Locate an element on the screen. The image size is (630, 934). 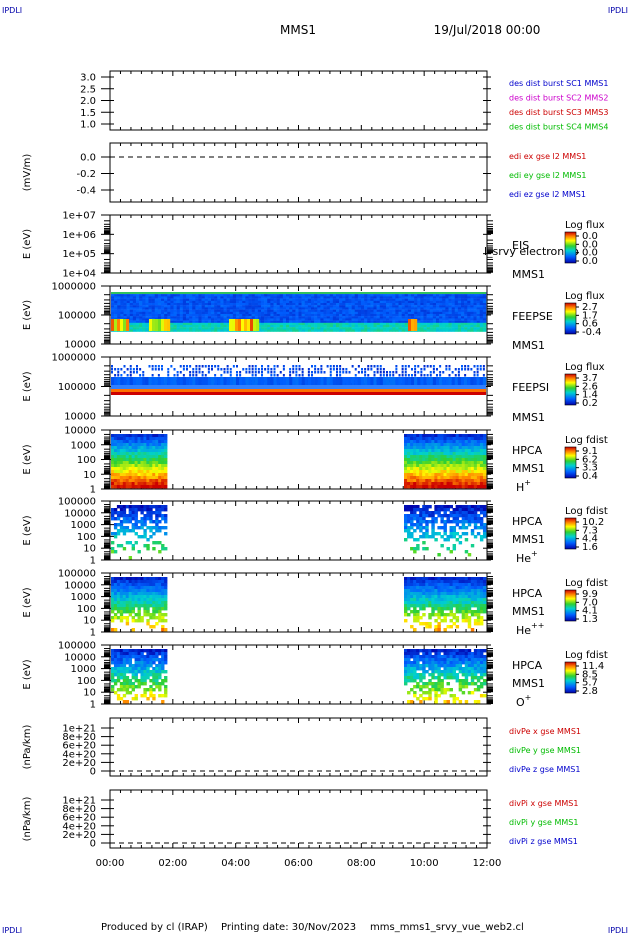
colorbar-tick-label: 6.2 is located at coordinates (590, 459).